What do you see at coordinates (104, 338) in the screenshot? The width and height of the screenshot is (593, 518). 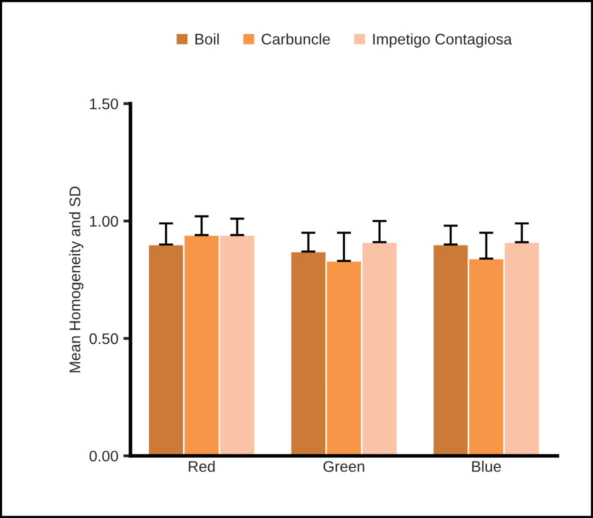 I see `y-tick-label: 0.50` at bounding box center [104, 338].